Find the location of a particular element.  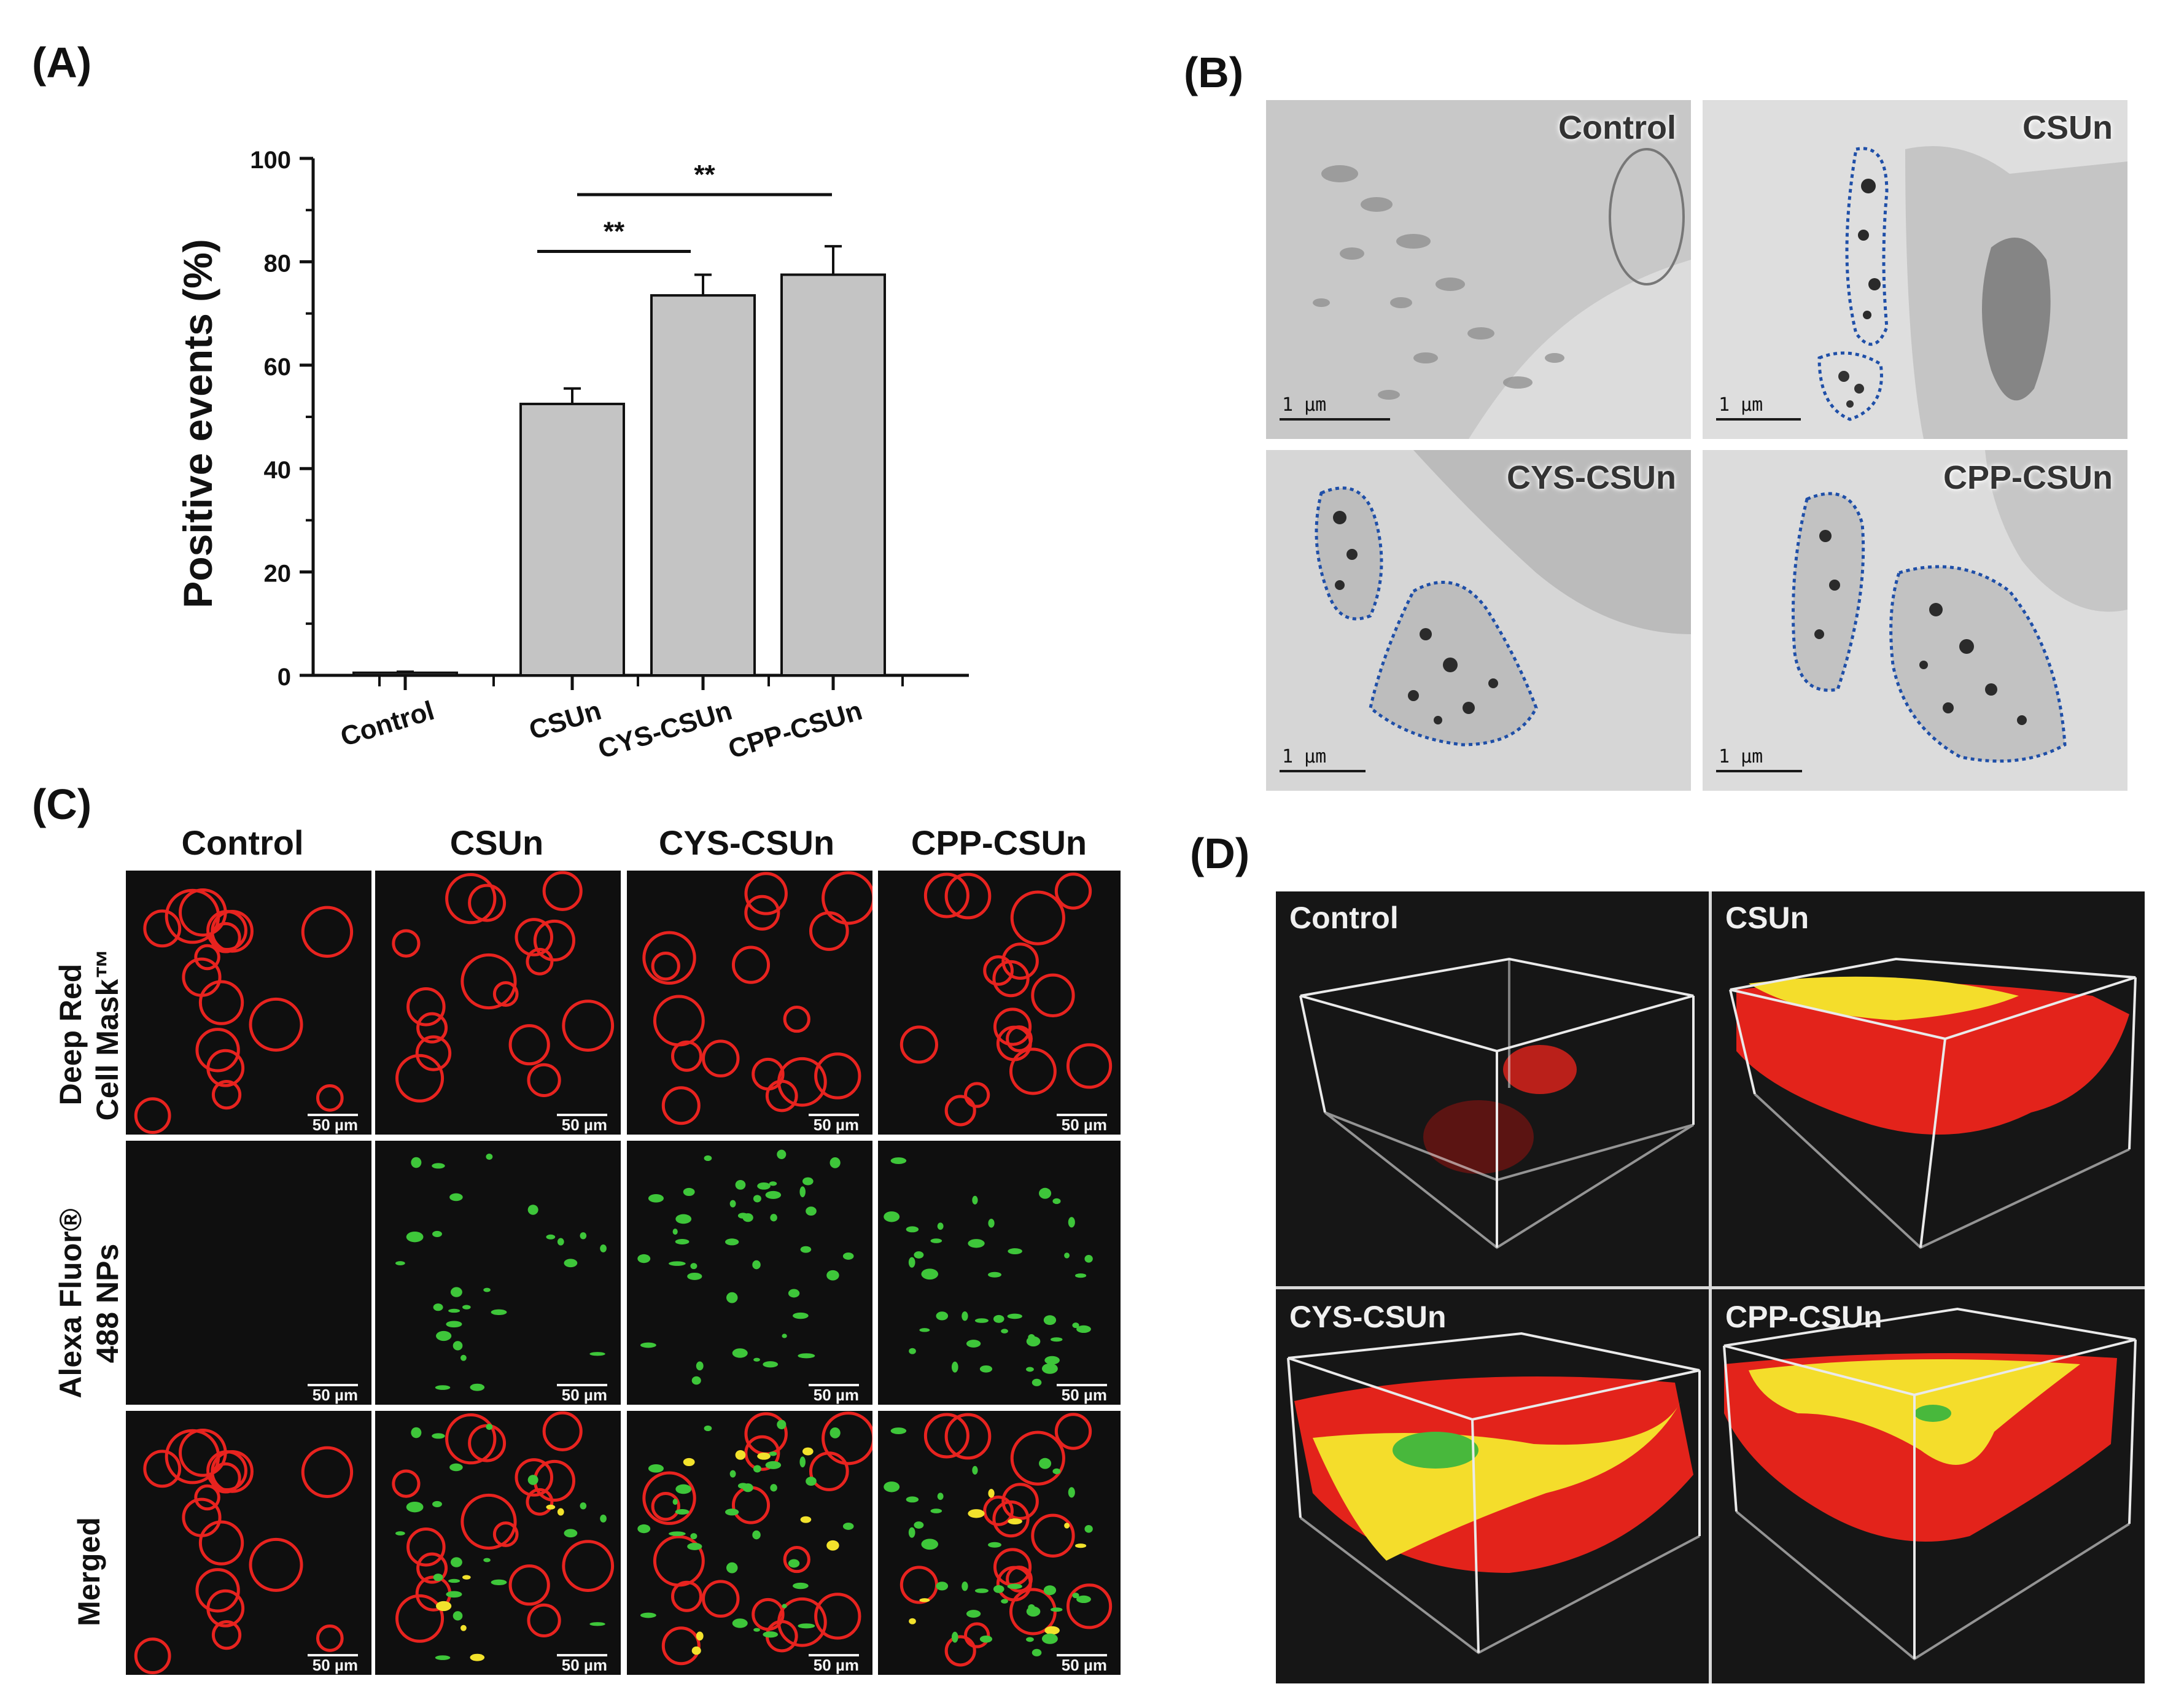

x-tick-label: Control is located at coordinates (387, 724).